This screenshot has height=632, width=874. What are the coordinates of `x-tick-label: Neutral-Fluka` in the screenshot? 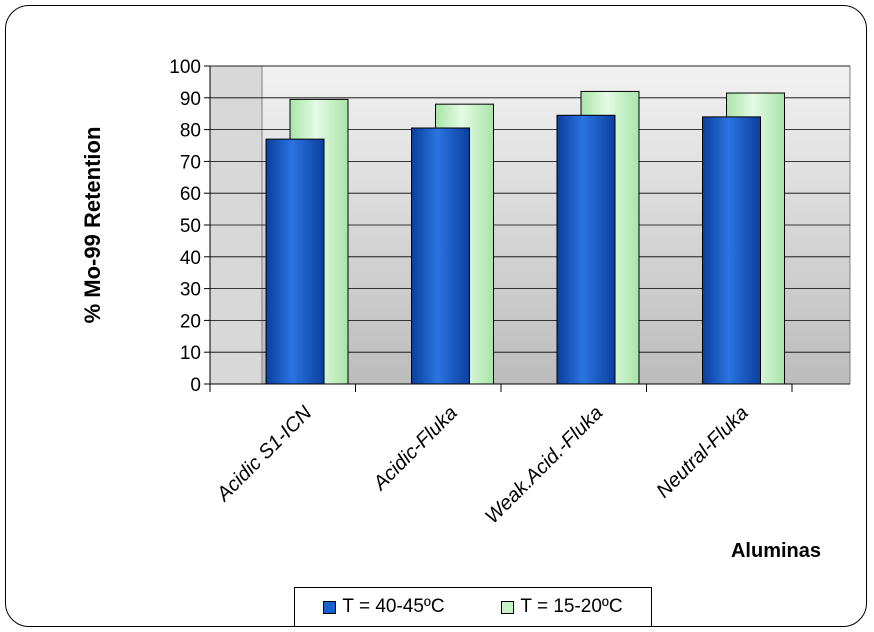 It's located at (702, 452).